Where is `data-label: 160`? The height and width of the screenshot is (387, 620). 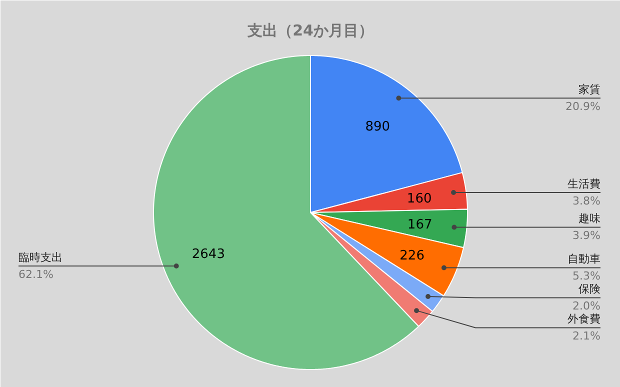 data-label: 160 is located at coordinates (419, 198).